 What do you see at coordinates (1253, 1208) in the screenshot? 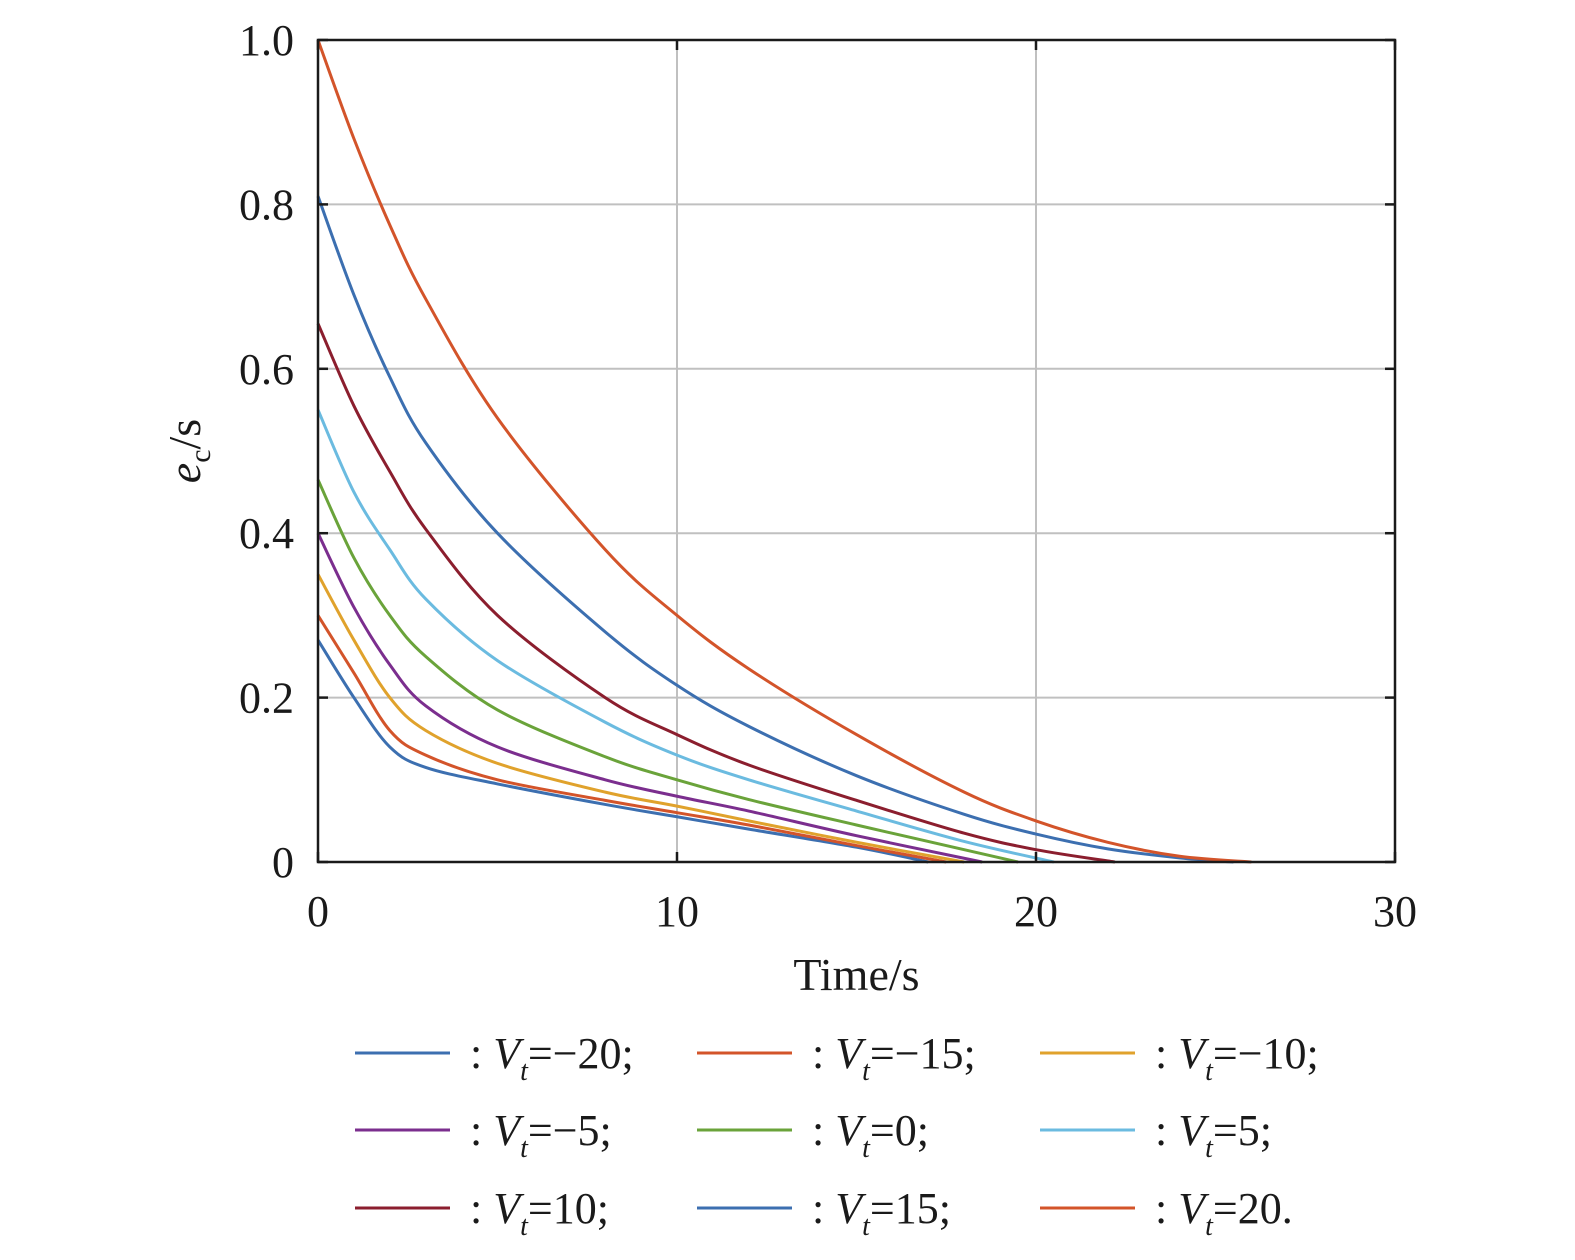
I see `legend-label-rest: =20.` at bounding box center [1253, 1208].